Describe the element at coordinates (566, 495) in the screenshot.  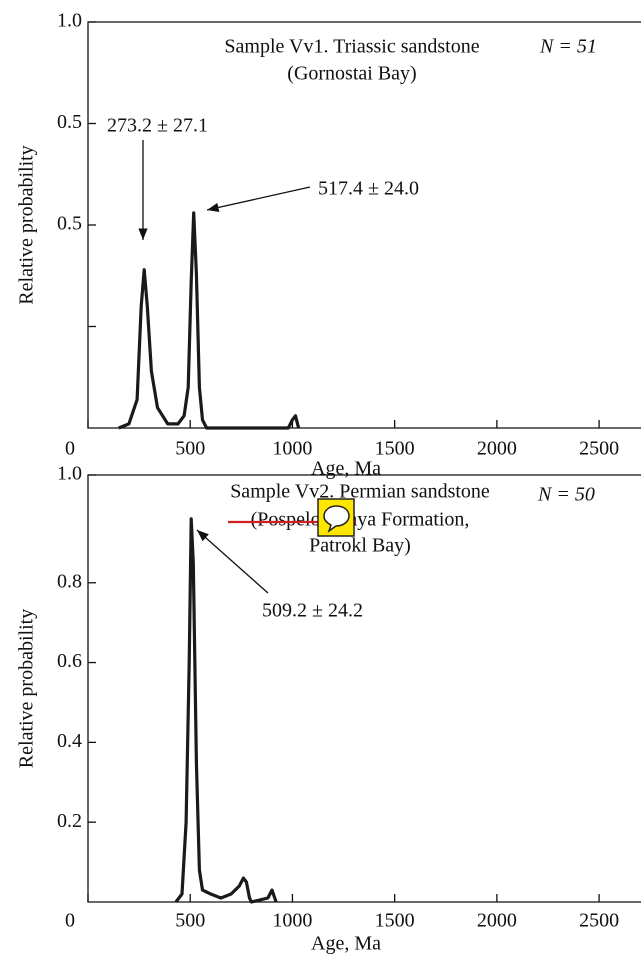
I see `sample-size: N = 50` at that location.